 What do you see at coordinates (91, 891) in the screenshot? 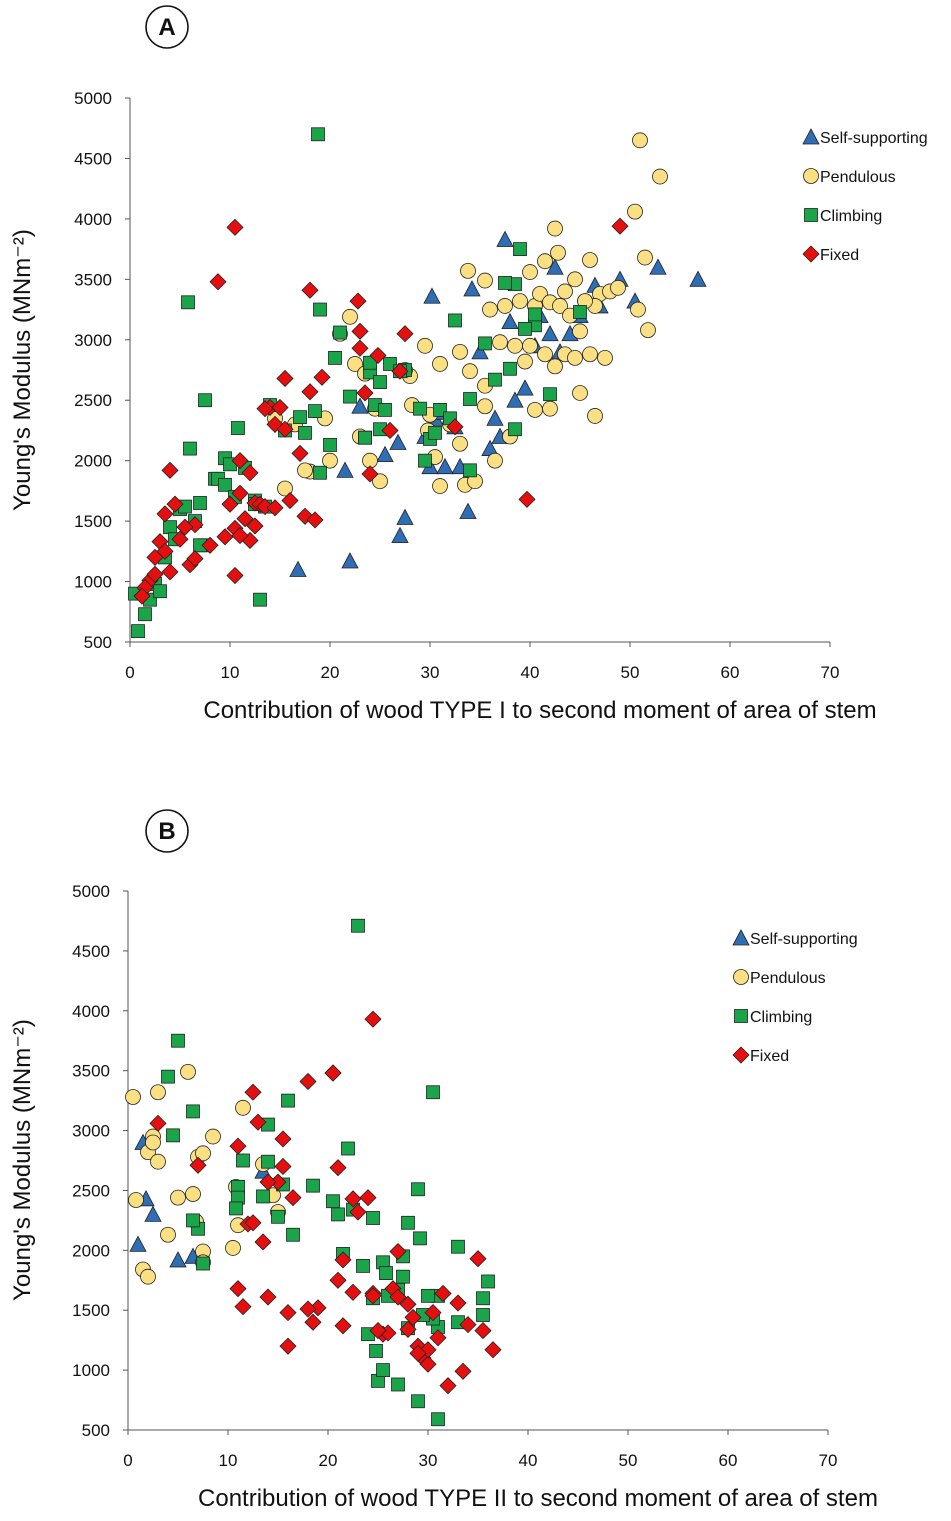
I see `y-tick-label: 5000` at bounding box center [91, 891].